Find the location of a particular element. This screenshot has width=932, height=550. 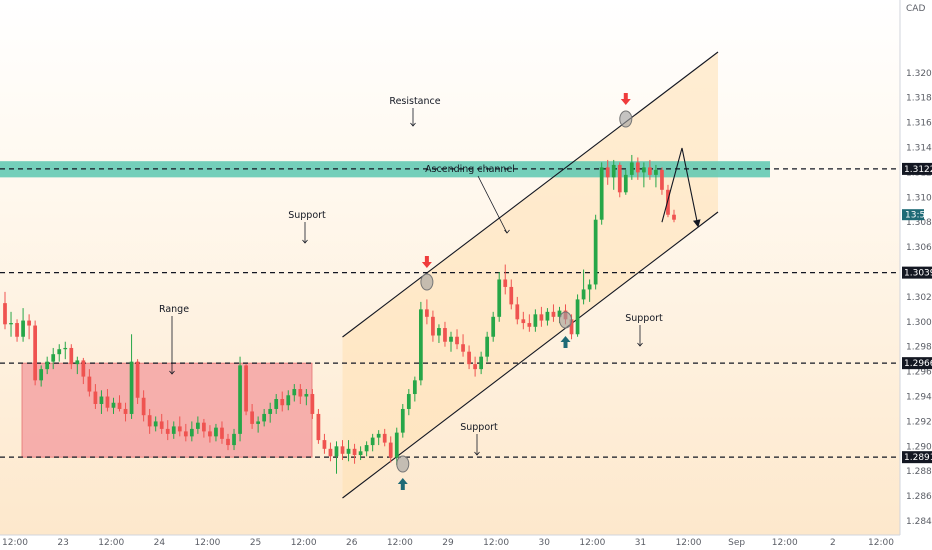

time-axis-panel is located at coordinates (466, 542).